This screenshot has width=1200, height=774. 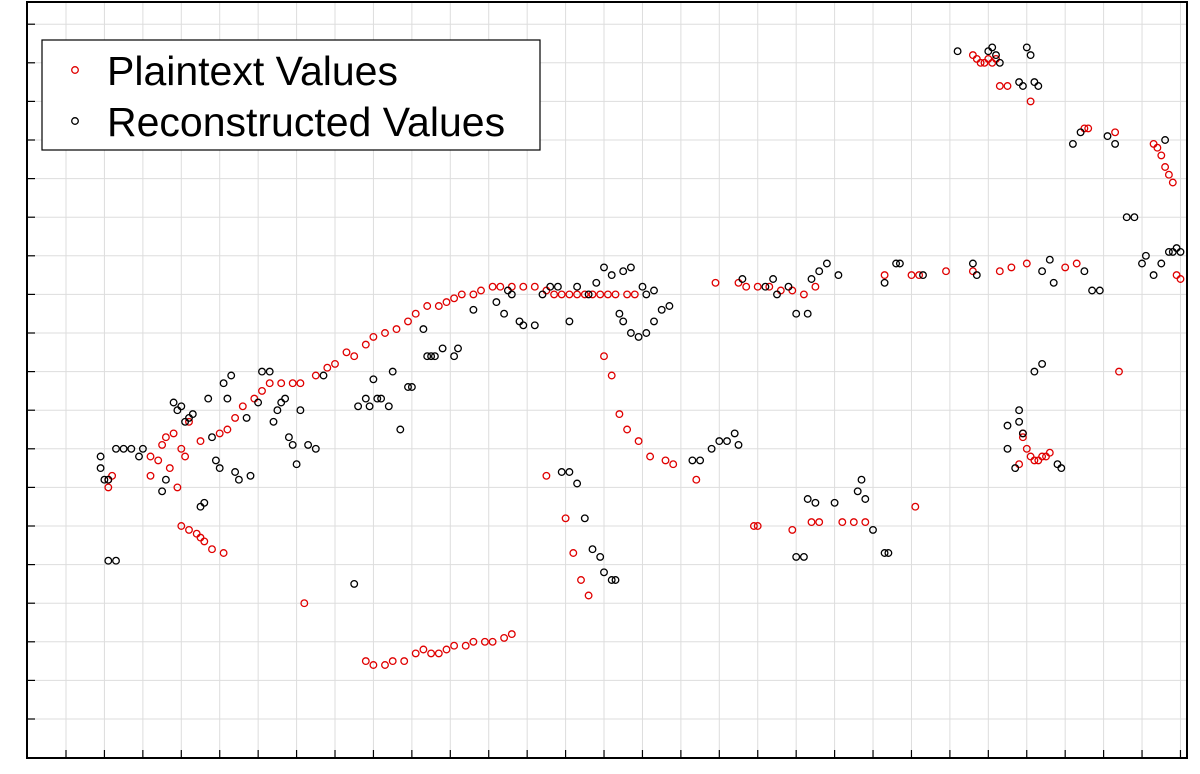 What do you see at coordinates (75, 121) in the screenshot?
I see `legend-marker-reconstructed` at bounding box center [75, 121].